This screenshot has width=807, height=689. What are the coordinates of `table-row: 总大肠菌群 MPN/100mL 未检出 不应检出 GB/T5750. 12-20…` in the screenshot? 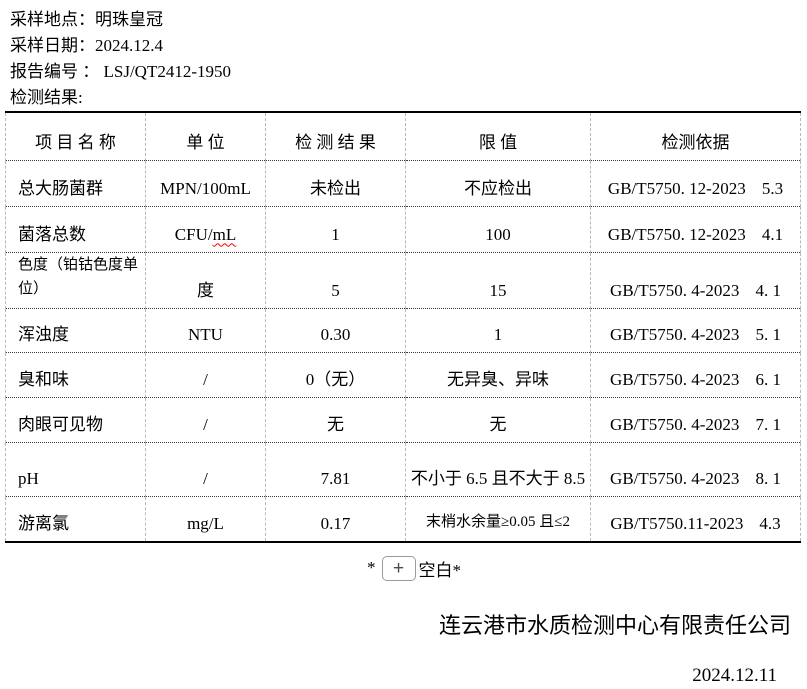 It's located at (403, 183).